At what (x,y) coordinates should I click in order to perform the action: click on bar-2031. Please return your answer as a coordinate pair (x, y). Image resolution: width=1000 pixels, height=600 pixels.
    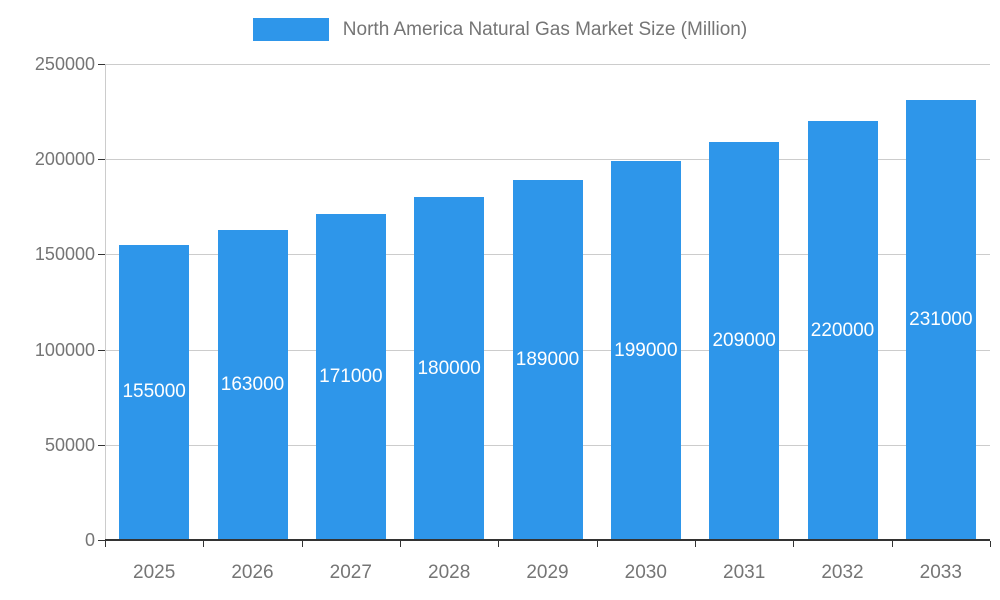
    Looking at the image, I should click on (744, 341).